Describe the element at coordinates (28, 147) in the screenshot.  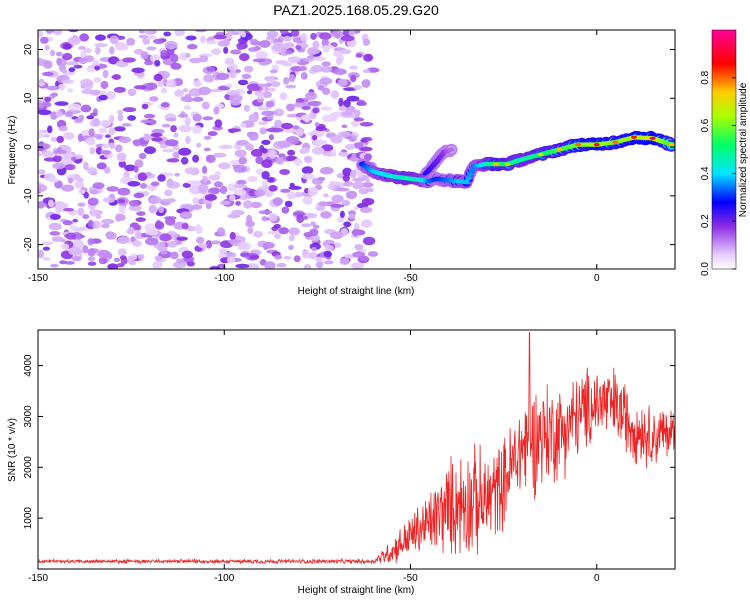
I see `heatmap-y-tick-label: 0` at that location.